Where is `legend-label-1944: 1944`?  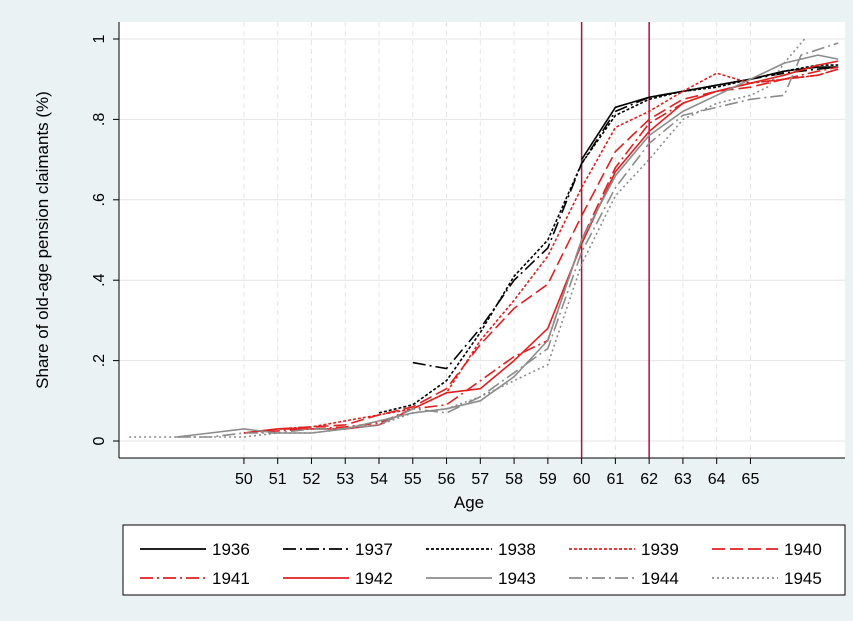
legend-label-1944: 1944 is located at coordinates (660, 578).